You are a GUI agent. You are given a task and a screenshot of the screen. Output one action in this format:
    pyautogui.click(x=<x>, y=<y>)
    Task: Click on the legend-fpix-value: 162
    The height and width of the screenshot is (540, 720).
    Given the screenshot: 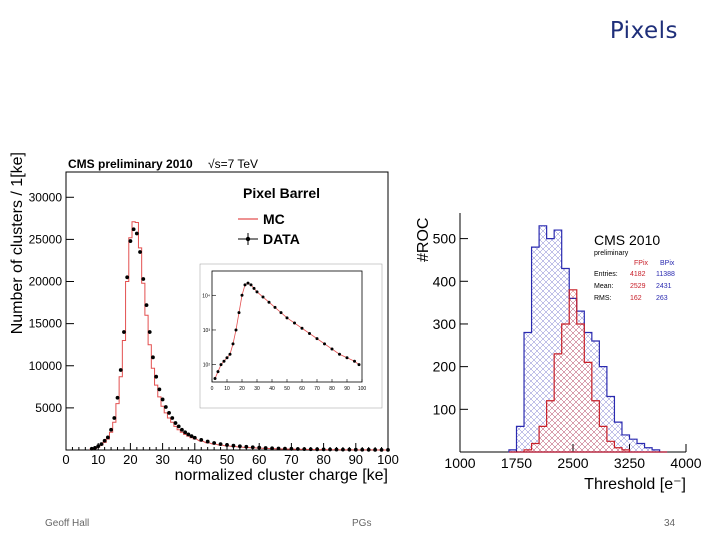 What is the action you would take?
    pyautogui.click(x=636, y=298)
    